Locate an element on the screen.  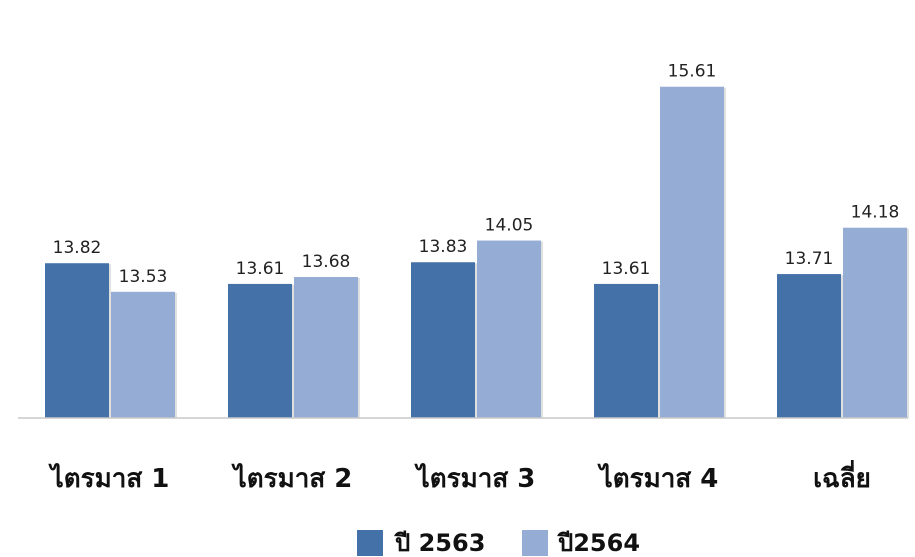
value-label: 13.53 is located at coordinates (143, 277).